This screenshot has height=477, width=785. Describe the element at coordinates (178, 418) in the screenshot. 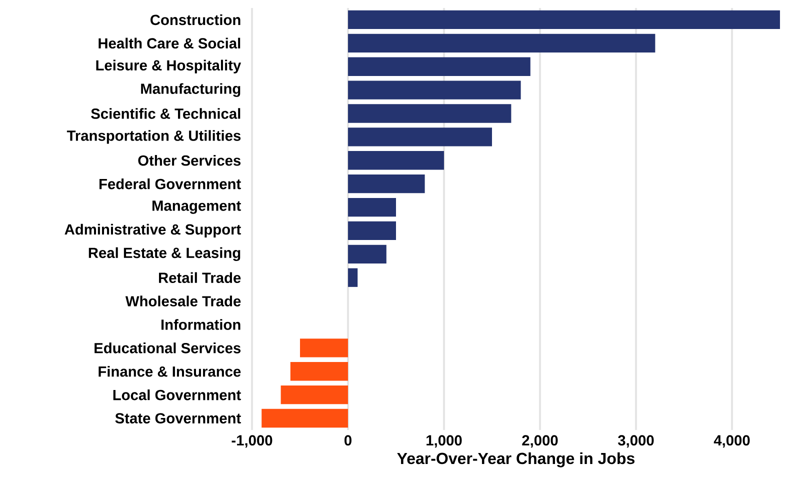

I see `y-tick-label: State Government` at that location.